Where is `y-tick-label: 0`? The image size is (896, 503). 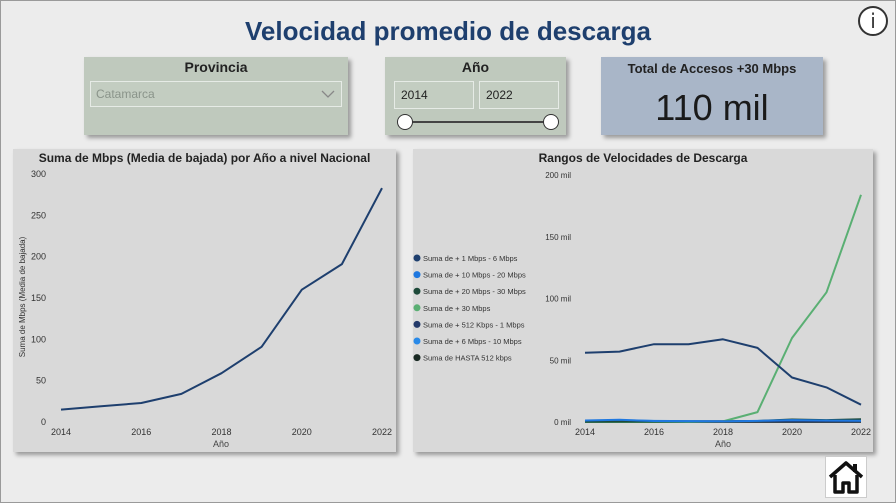
y-tick-label: 0 is located at coordinates (43, 422).